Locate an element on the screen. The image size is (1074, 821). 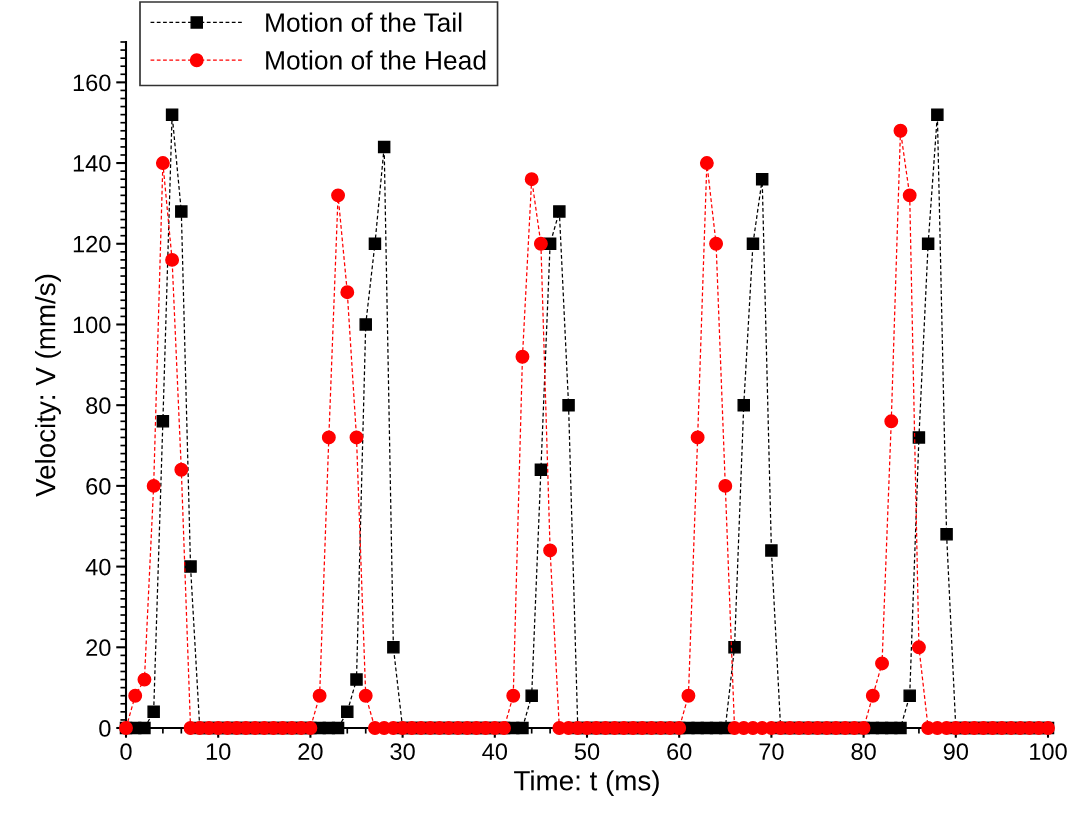
y-tick-label: 60 is located at coordinates (98, 486).